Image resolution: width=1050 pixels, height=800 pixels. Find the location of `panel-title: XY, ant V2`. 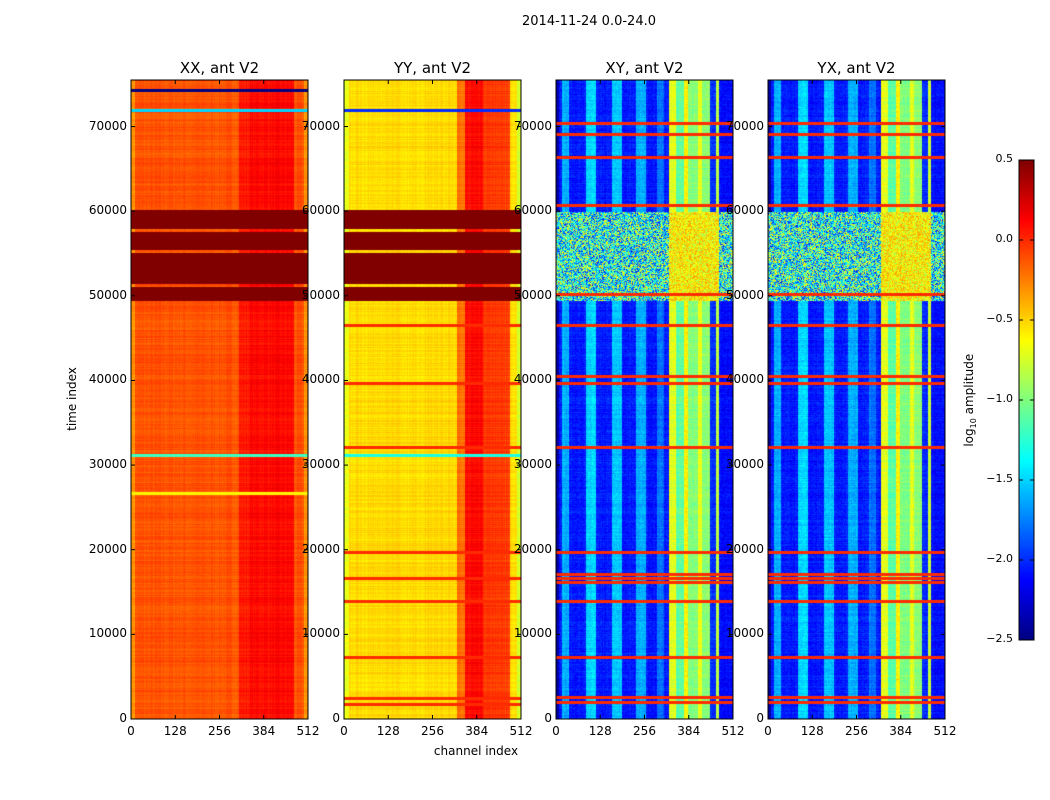

panel-title: XY, ant V2 is located at coordinates (644, 68).